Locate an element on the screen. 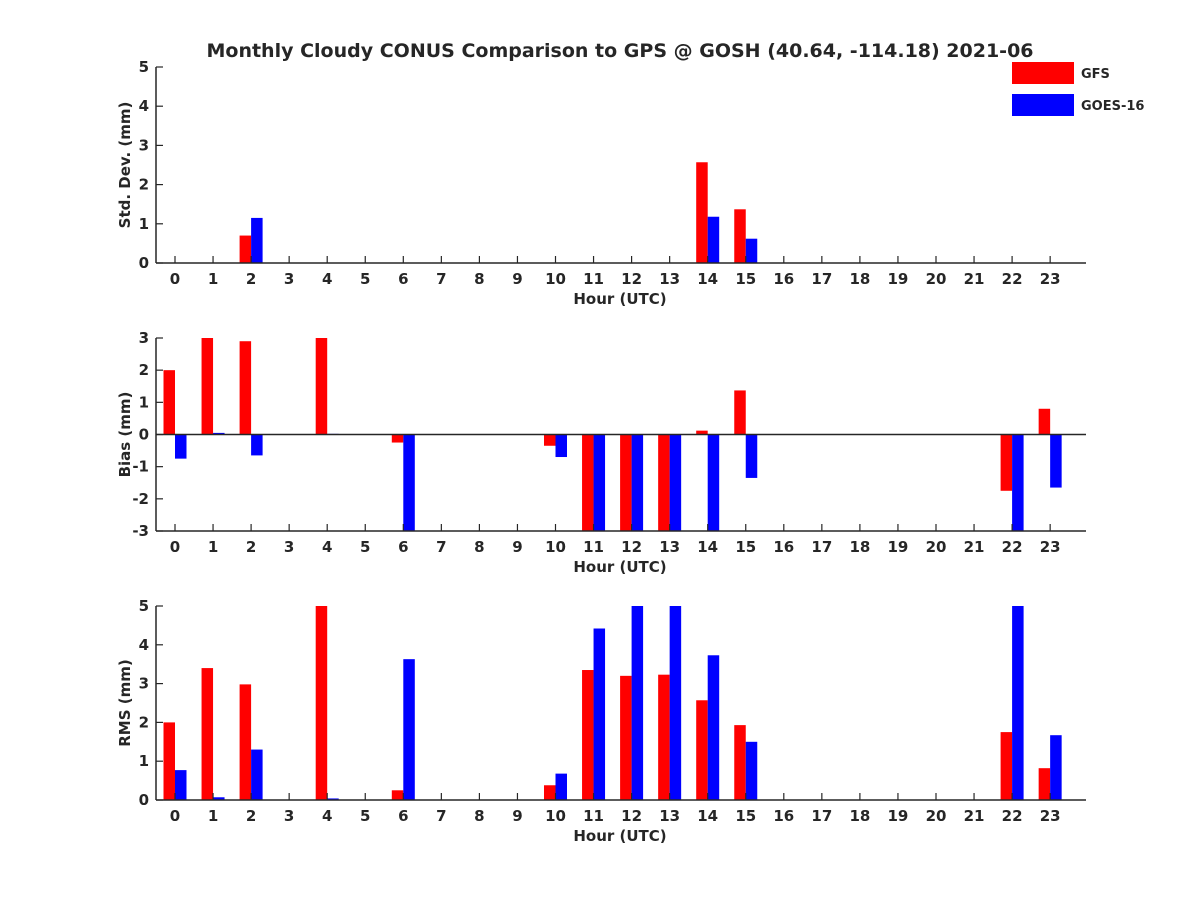 This screenshot has height=900, width=1200. bias-x-tick-label: 18 is located at coordinates (859, 547).